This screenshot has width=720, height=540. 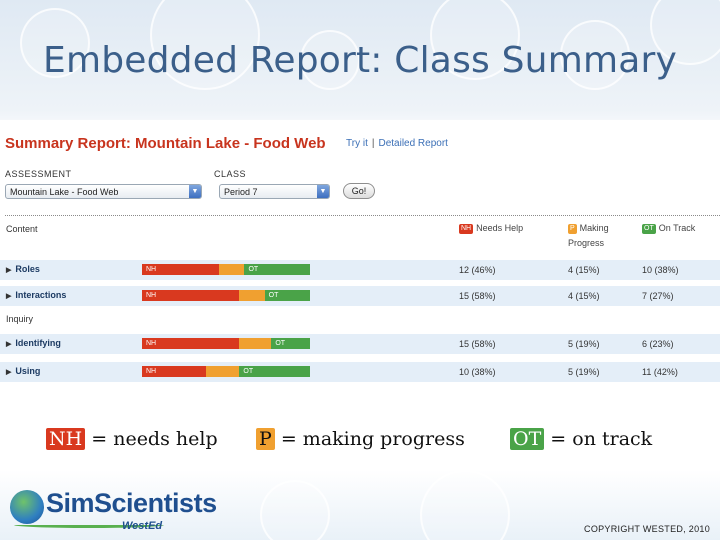 What do you see at coordinates (241, 192) in the screenshot?
I see `class-value: Period 7` at bounding box center [241, 192].